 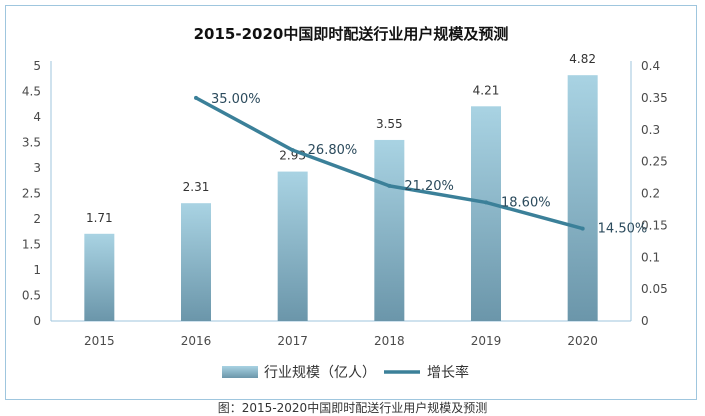 What do you see at coordinates (654, 225) in the screenshot?
I see `y-right-tick-label: 0.15` at bounding box center [654, 225].